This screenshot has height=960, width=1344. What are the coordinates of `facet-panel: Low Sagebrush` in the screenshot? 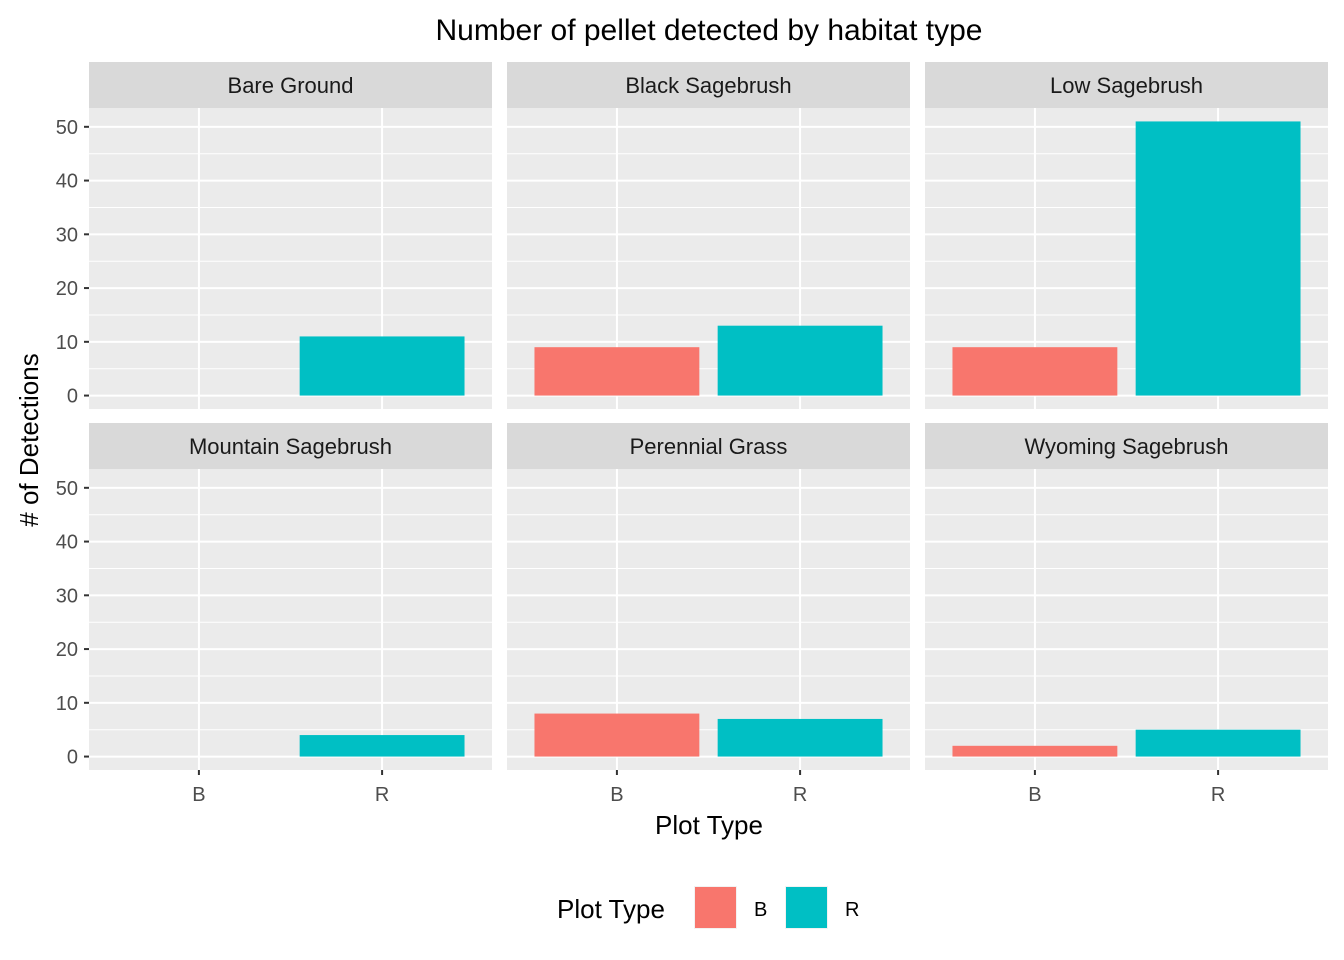 It's located at (1126, 235).